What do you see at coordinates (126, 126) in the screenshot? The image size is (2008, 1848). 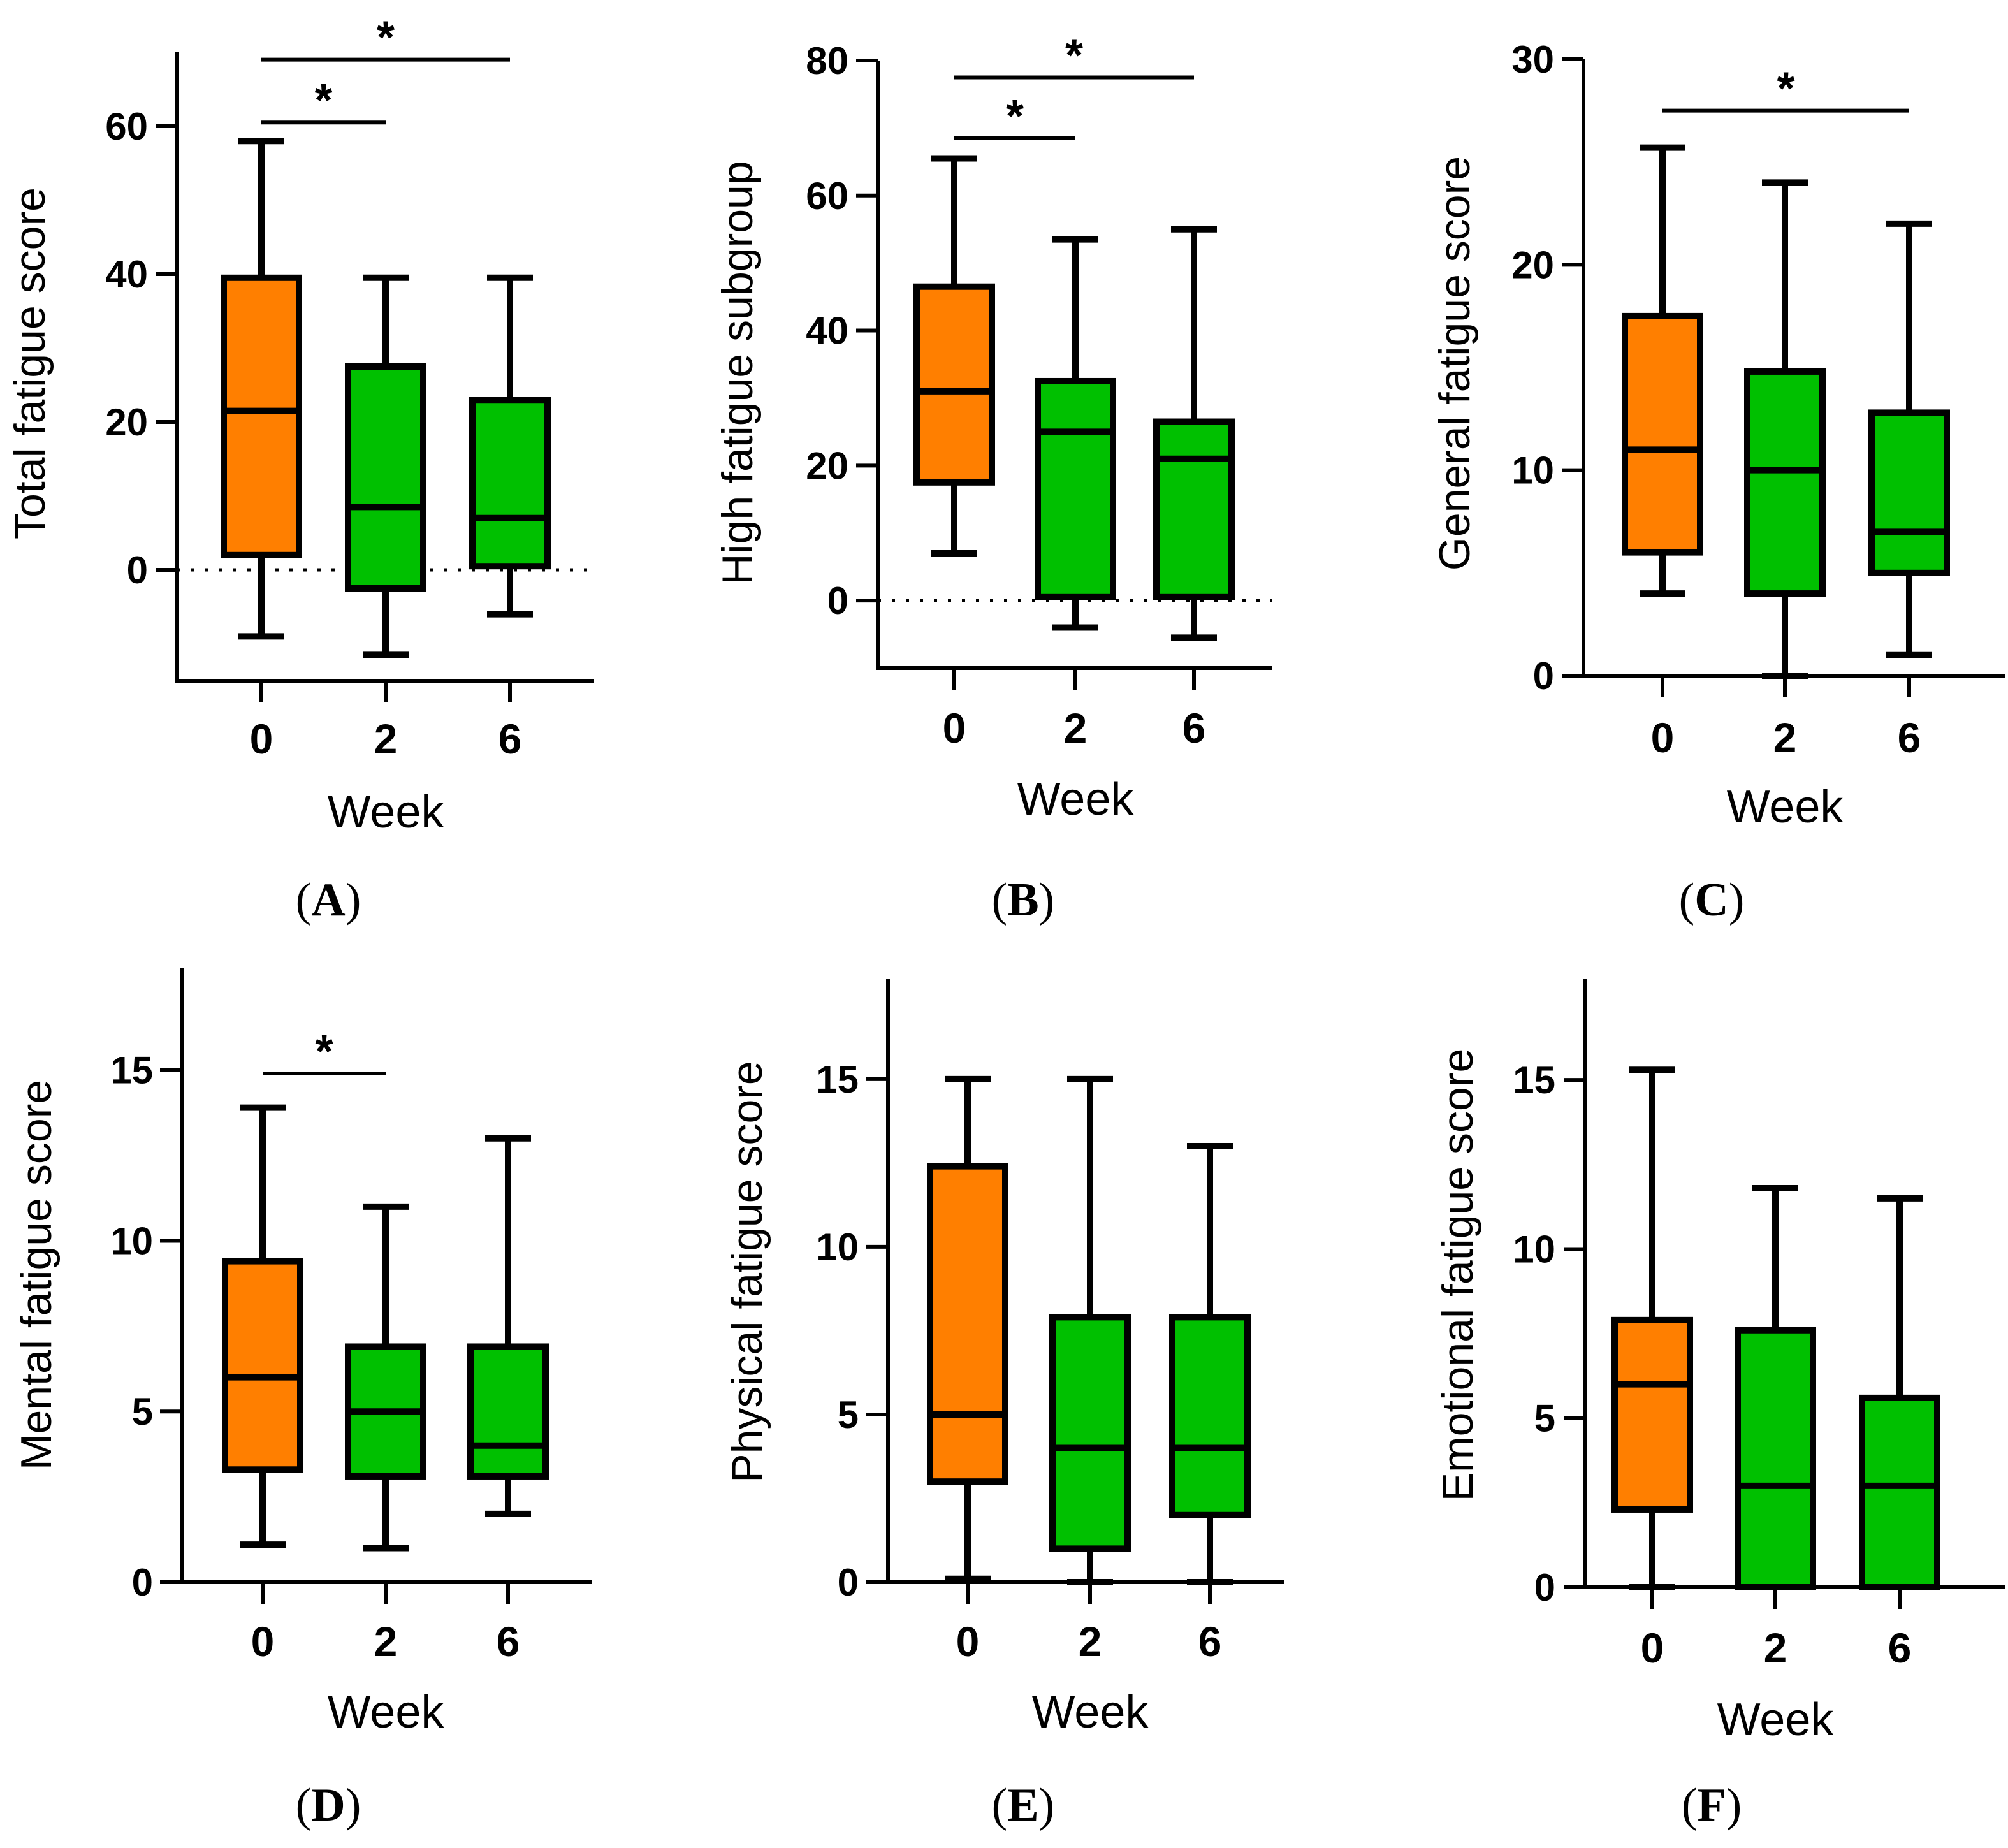 I see `panel-a-y-tick-label: 60` at bounding box center [126, 126].